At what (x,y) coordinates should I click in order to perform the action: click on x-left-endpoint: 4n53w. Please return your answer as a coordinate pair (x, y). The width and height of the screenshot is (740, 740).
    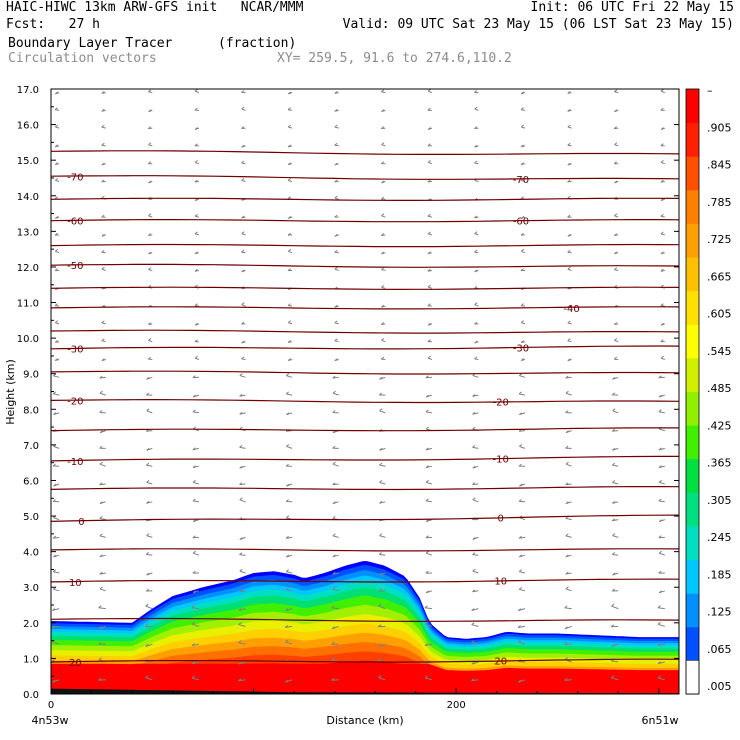
    Looking at the image, I should click on (50, 720).